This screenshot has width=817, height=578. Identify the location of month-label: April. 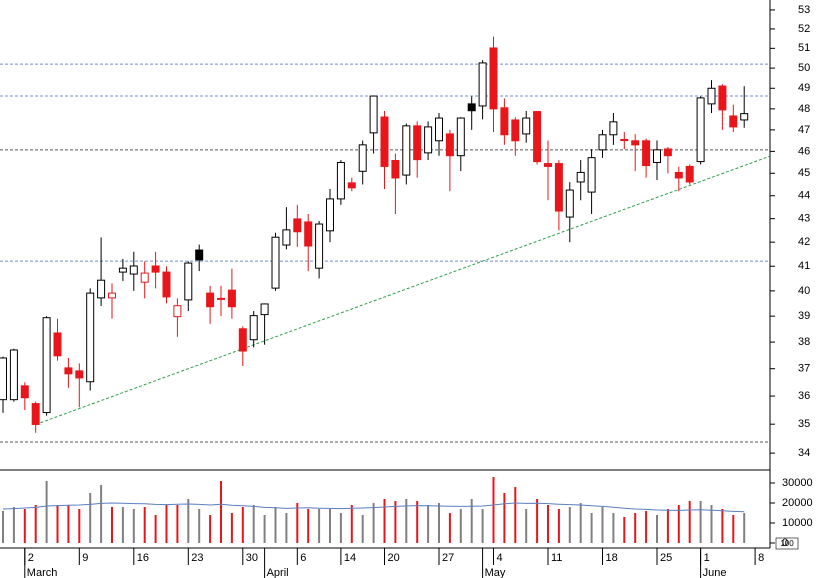
(278, 572).